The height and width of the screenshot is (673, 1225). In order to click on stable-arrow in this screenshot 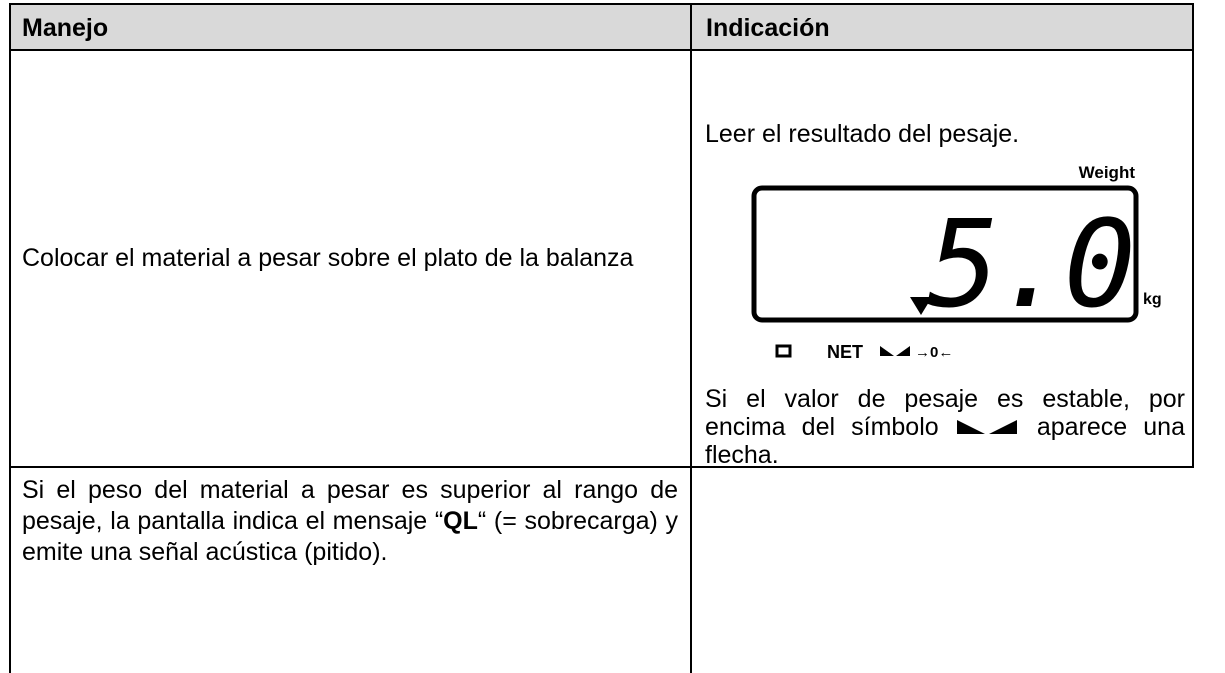, I will do `click(921, 306)`.